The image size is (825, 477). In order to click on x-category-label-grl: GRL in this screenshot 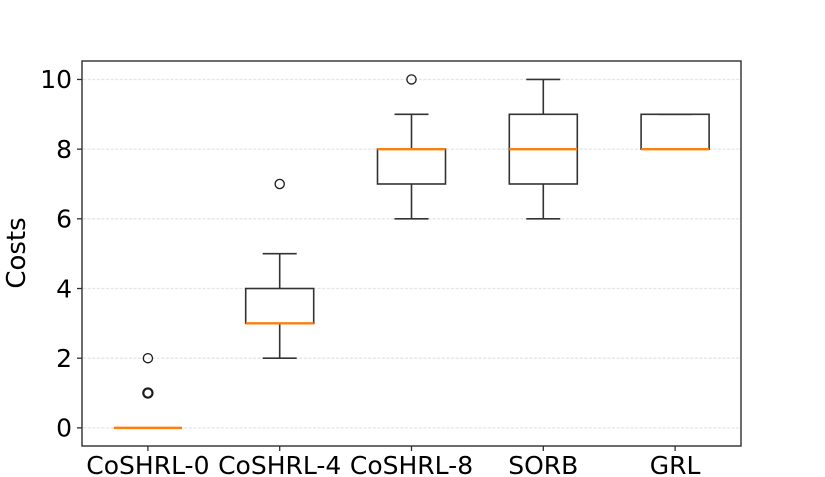, I will do `click(675, 464)`.